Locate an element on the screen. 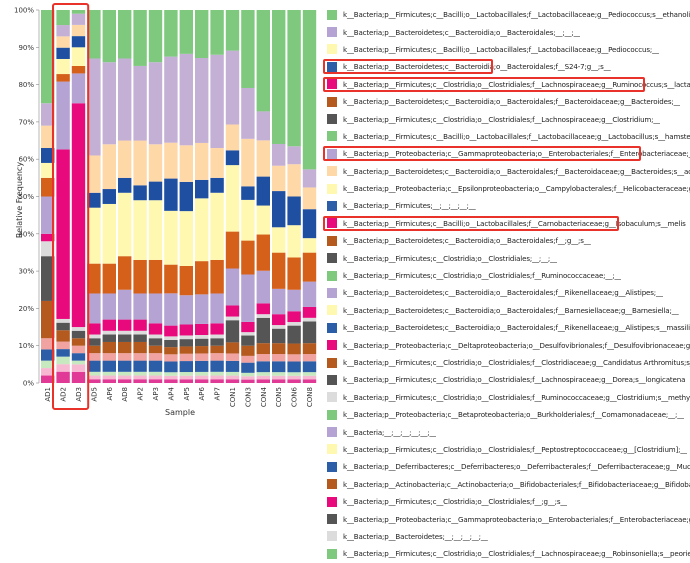 This screenshot has width=690, height=563. y-tick-label: 0% is located at coordinates (28, 384).